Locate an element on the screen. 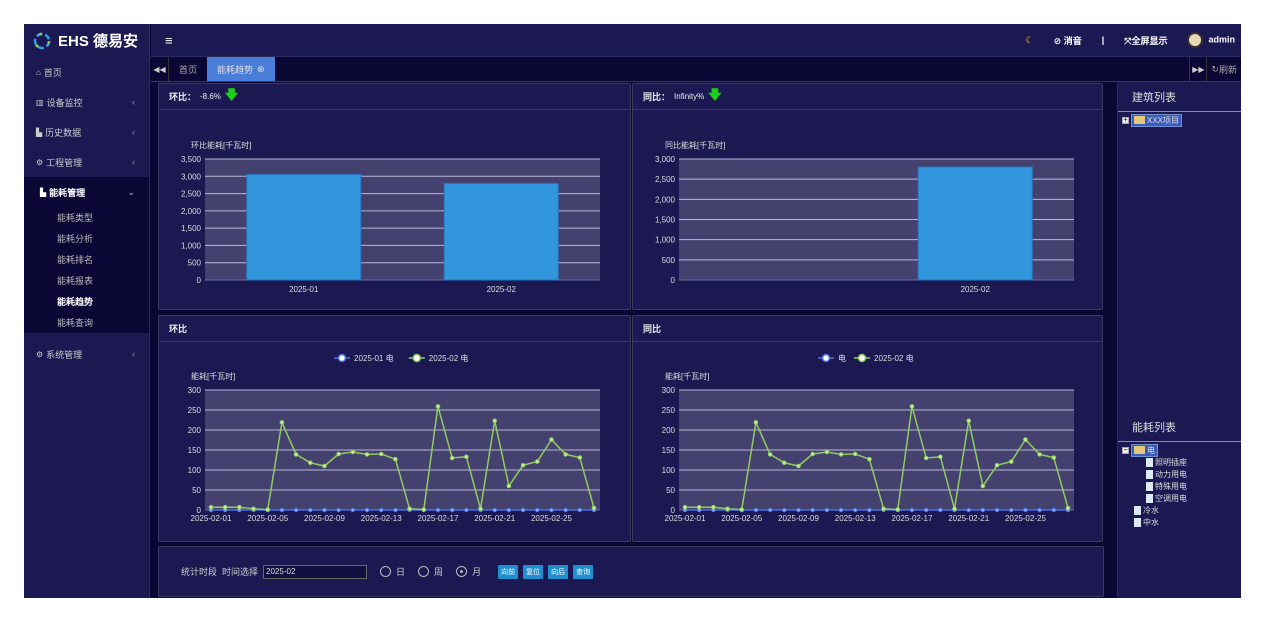  user-menu: admin is located at coordinates (1211, 40).